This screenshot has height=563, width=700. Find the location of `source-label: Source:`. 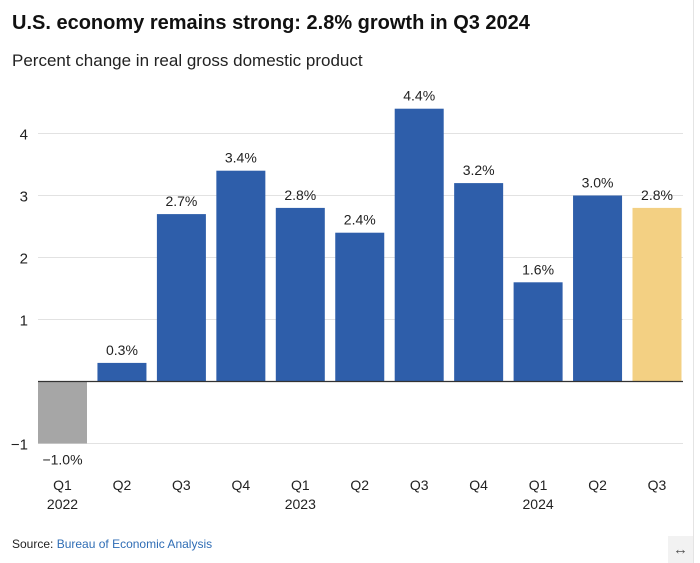

source-label: Source: is located at coordinates (33, 544).